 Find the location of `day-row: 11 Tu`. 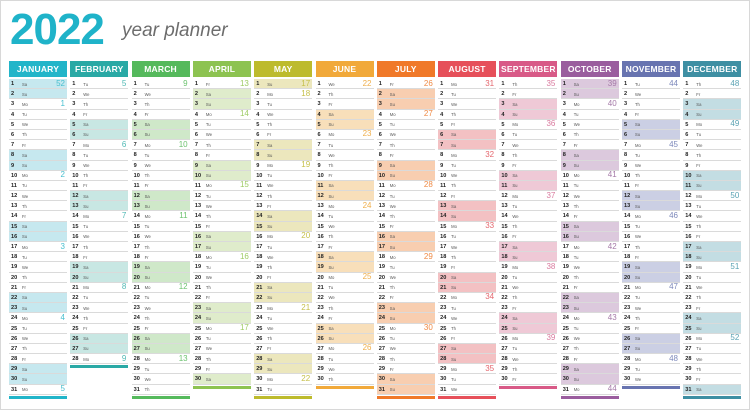

day-row: 11 Tu is located at coordinates (589, 186).